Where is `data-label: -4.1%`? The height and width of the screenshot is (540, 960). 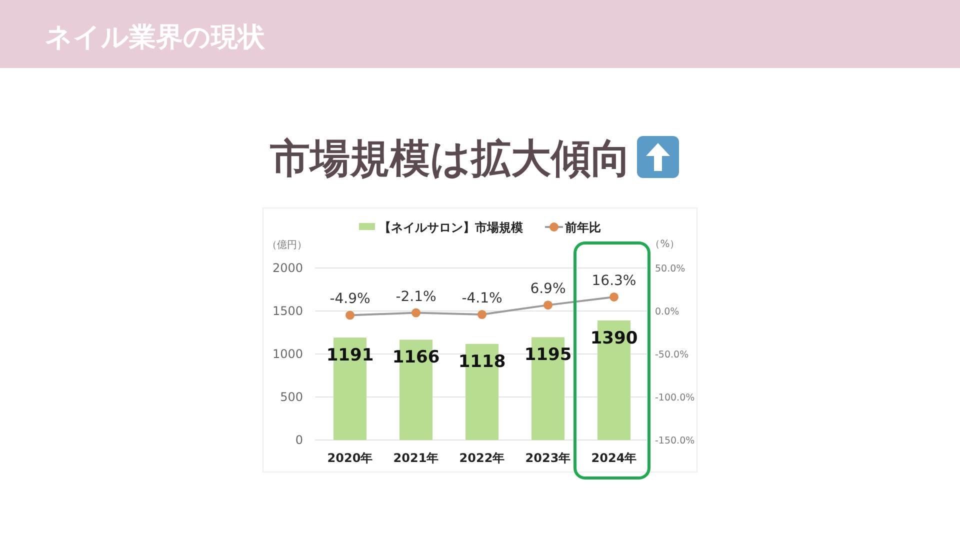 data-label: -4.1% is located at coordinates (482, 298).